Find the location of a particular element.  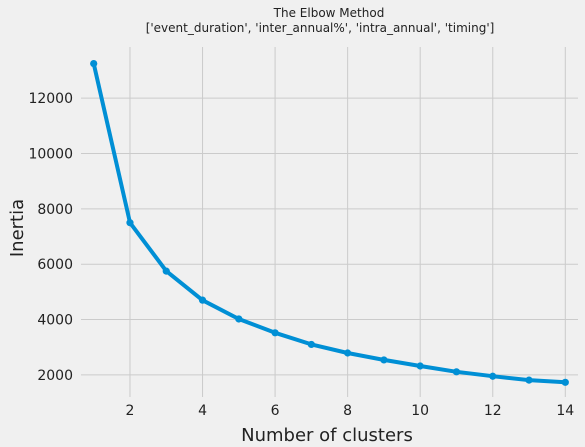

x-tick-label: 8 is located at coordinates (347, 411).